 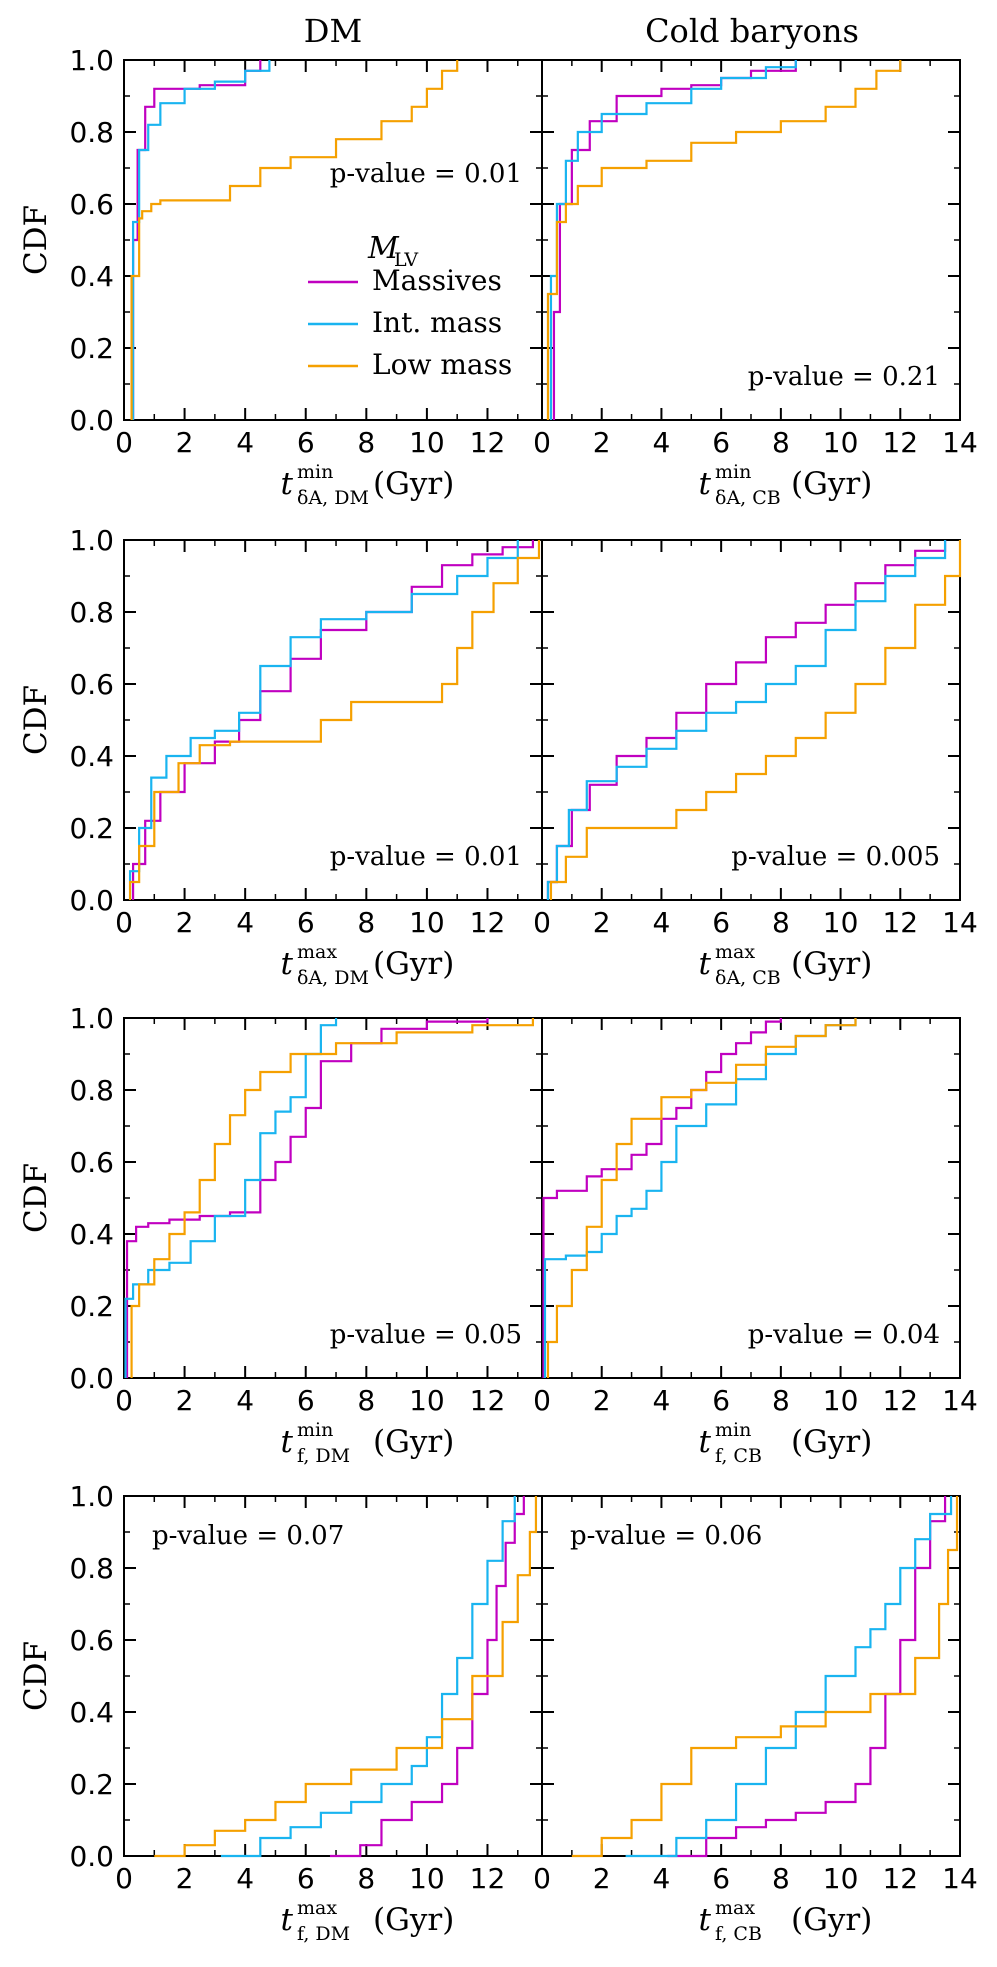 I want to click on legend-entry: Low mass, so click(x=442, y=364).